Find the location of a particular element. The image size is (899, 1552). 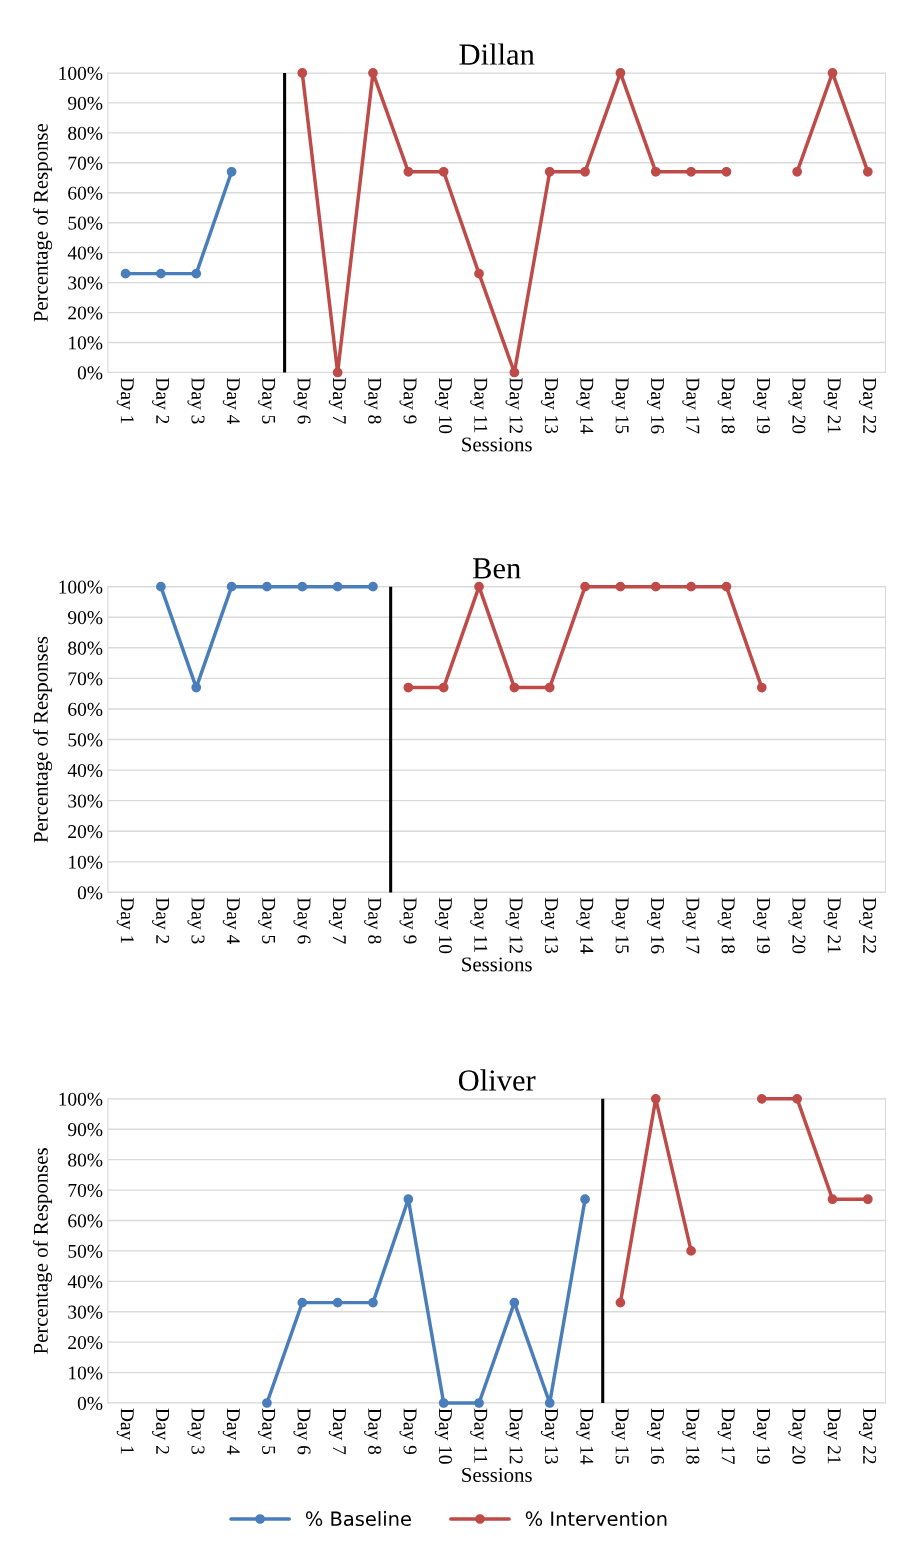

legend-label: % Baseline is located at coordinates (358, 1519).